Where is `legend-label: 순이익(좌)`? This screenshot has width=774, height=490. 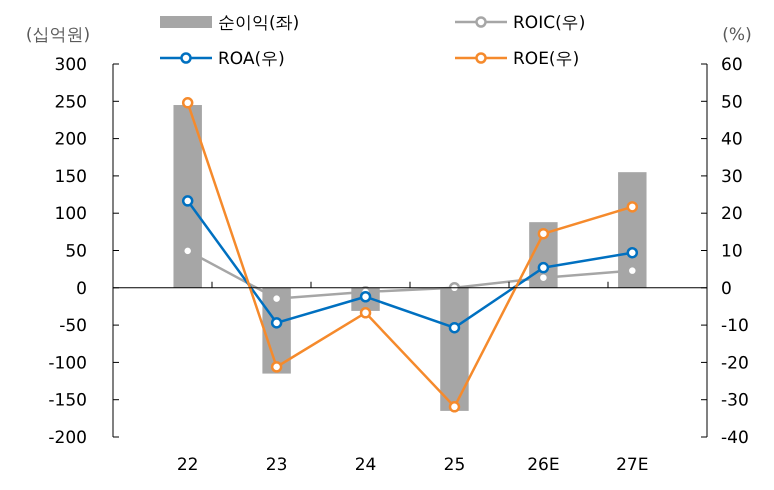
legend-label: 순이익(좌) is located at coordinates (259, 22).